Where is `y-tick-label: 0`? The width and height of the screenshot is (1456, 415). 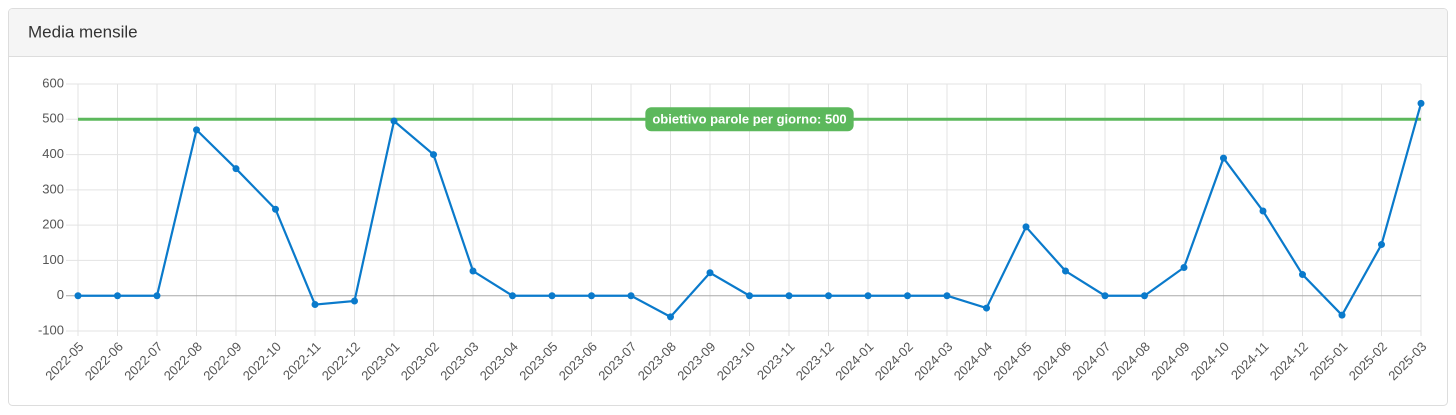
y-tick-label: 0 is located at coordinates (60, 294).